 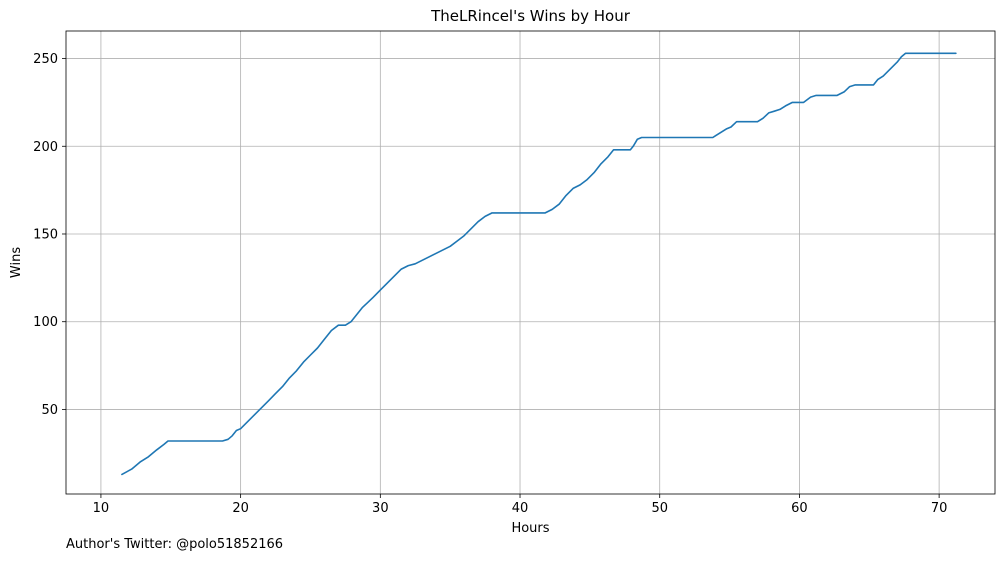 What do you see at coordinates (530, 528) in the screenshot?
I see `x-axis-label: Hours` at bounding box center [530, 528].